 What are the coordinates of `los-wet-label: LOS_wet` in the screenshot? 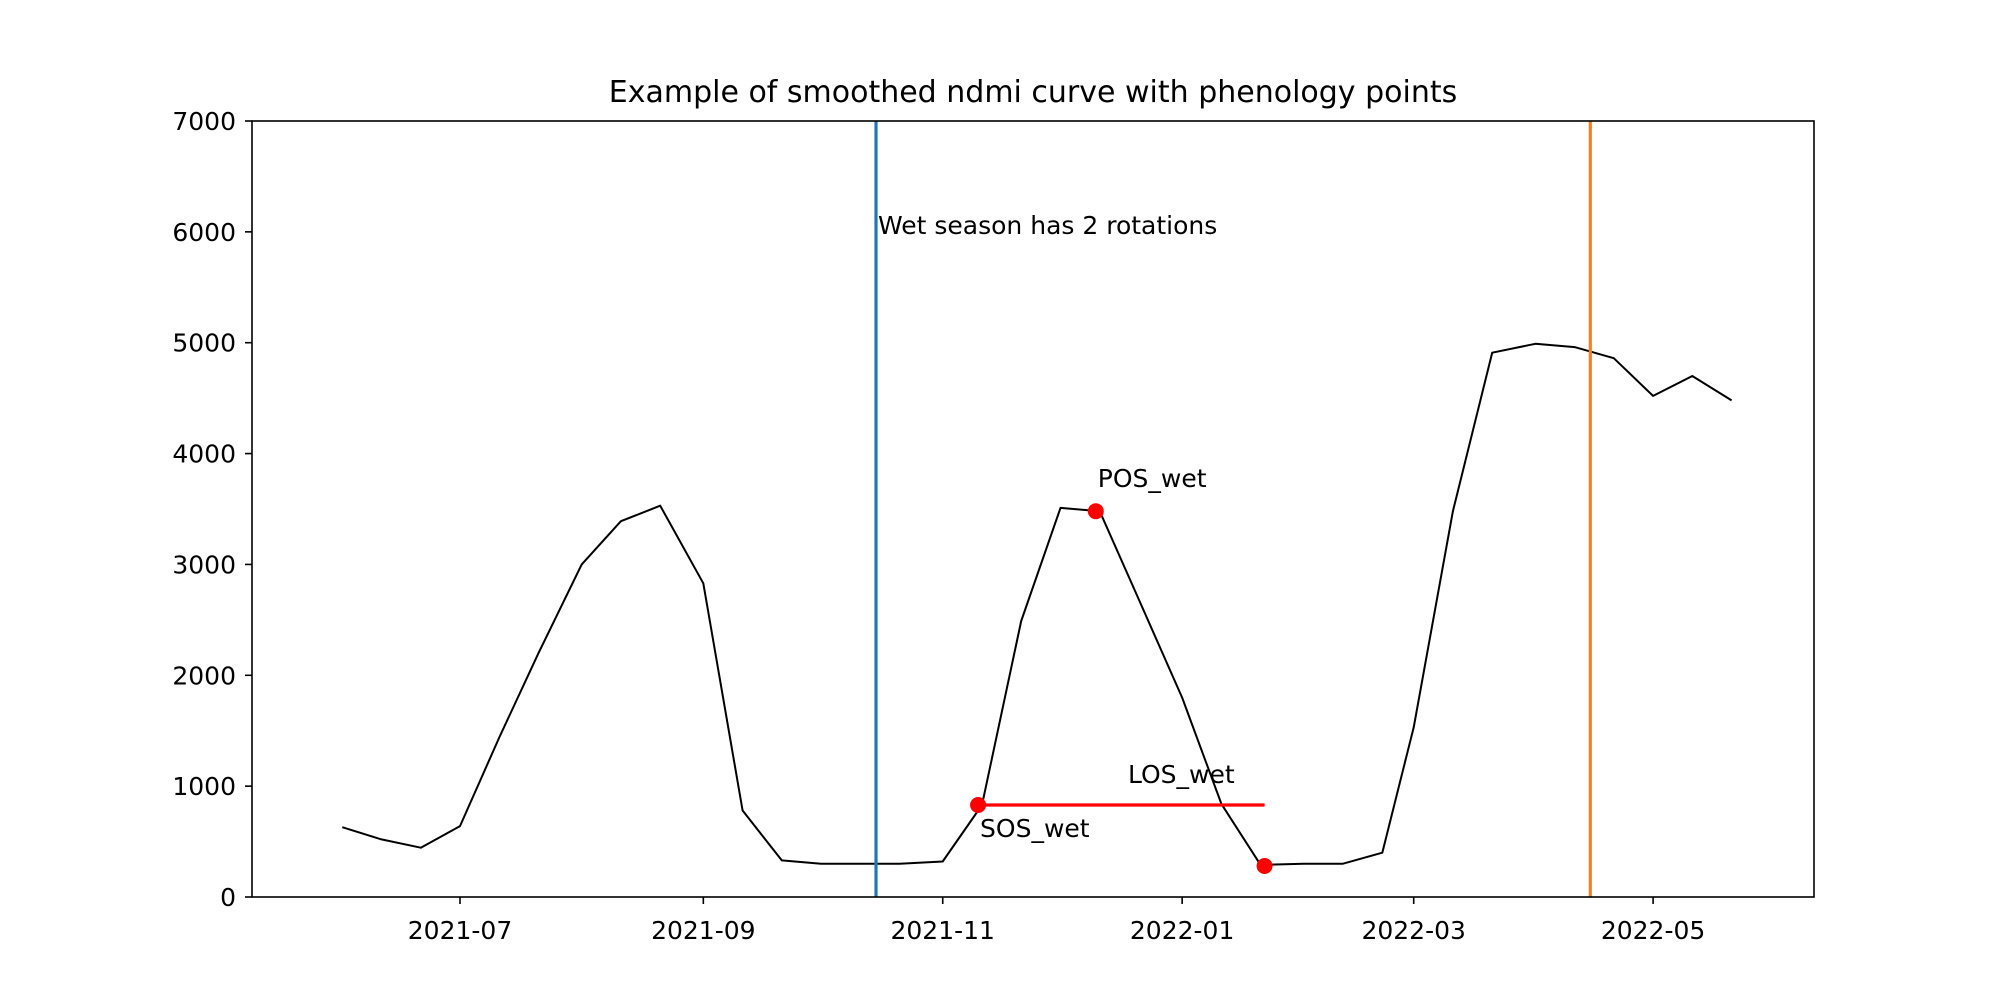 It's located at (1181, 774).